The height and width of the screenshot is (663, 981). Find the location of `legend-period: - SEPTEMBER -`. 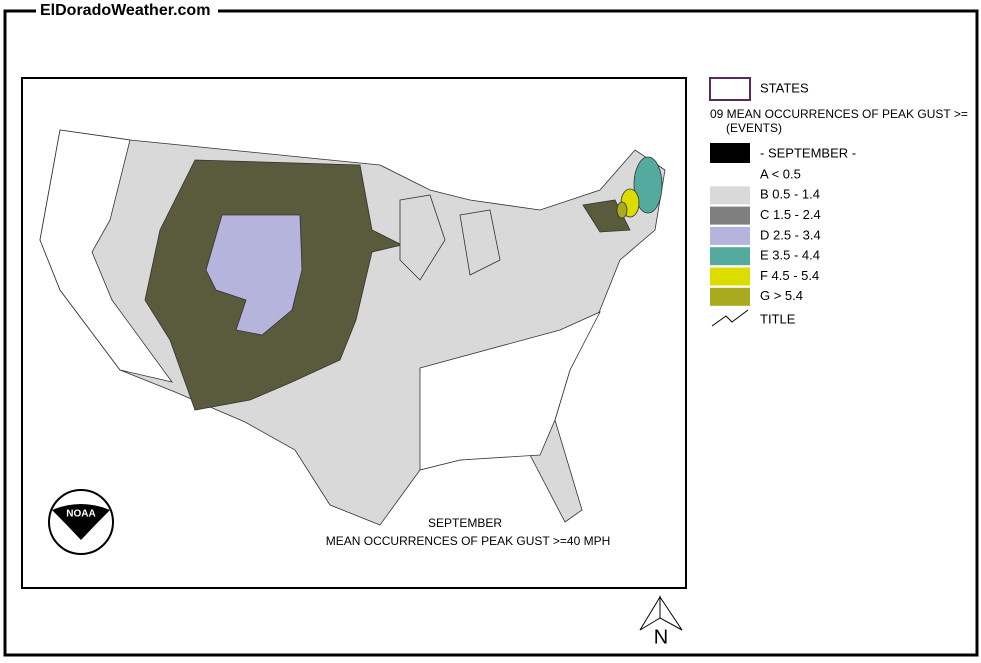

legend-period: - SEPTEMBER - is located at coordinates (808, 152).